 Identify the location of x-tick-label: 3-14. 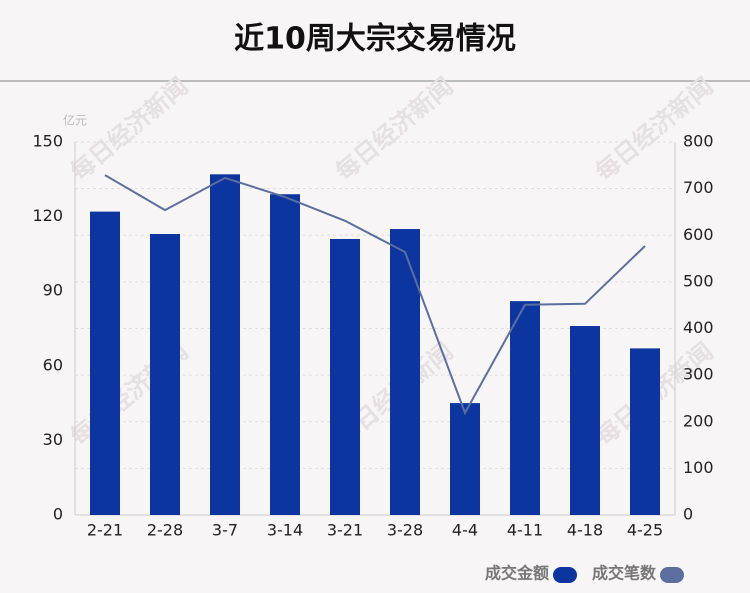
(285, 530).